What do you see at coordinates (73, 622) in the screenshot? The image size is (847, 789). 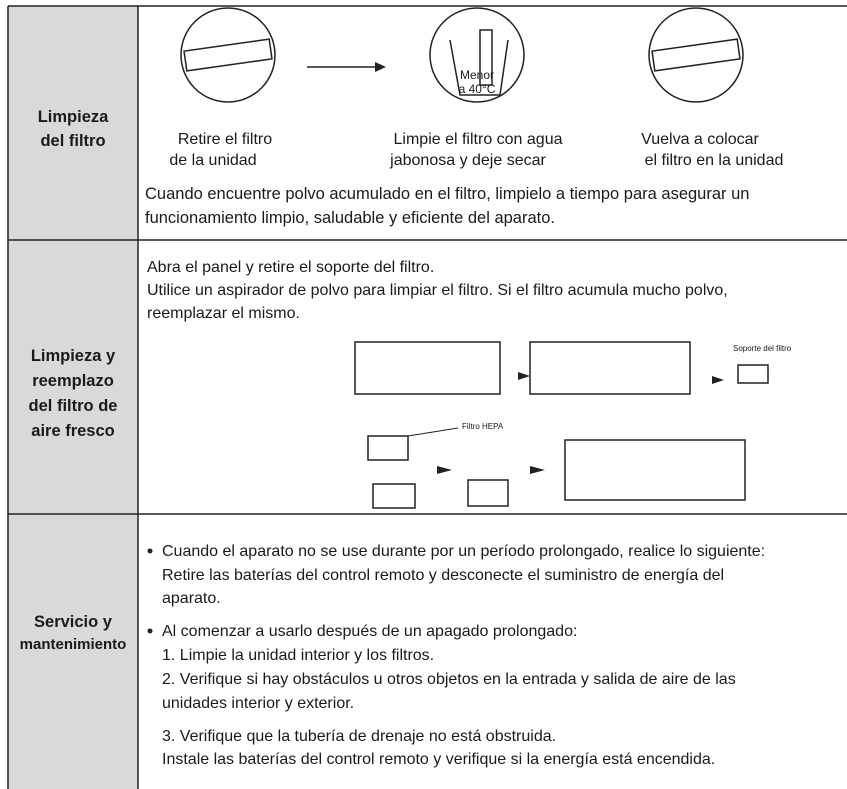 I see `row-label: Servicio y` at bounding box center [73, 622].